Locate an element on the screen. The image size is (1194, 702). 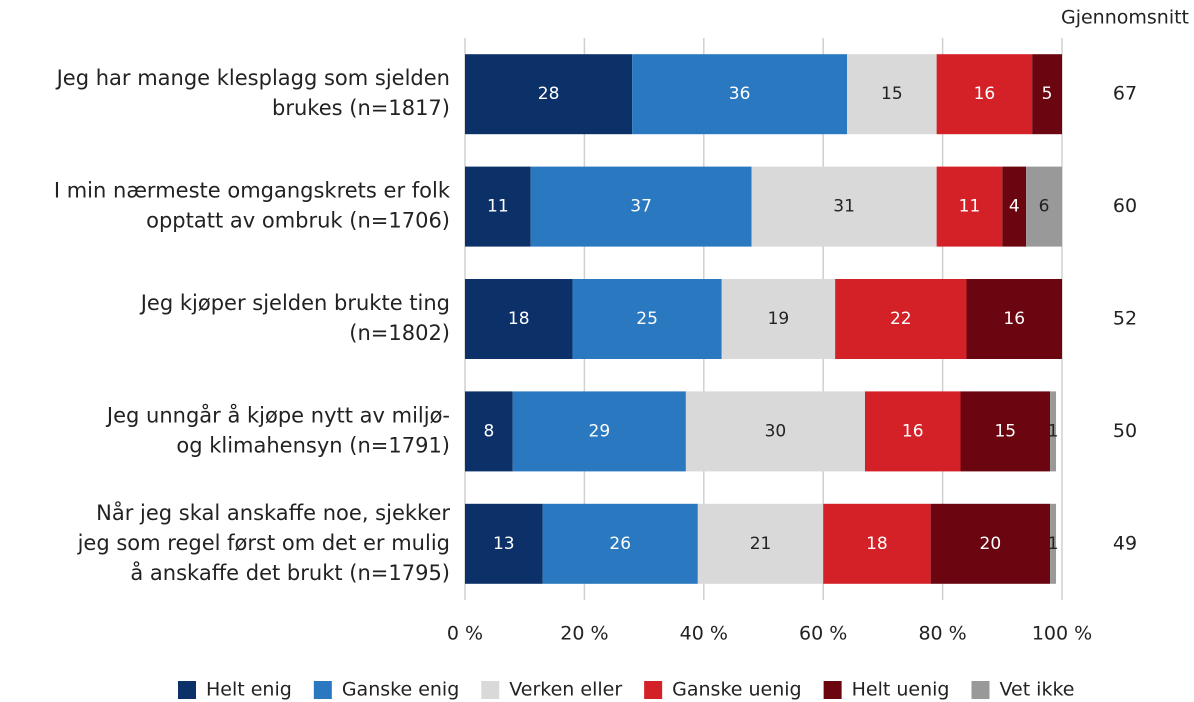
average-value: 60 is located at coordinates (1125, 206).